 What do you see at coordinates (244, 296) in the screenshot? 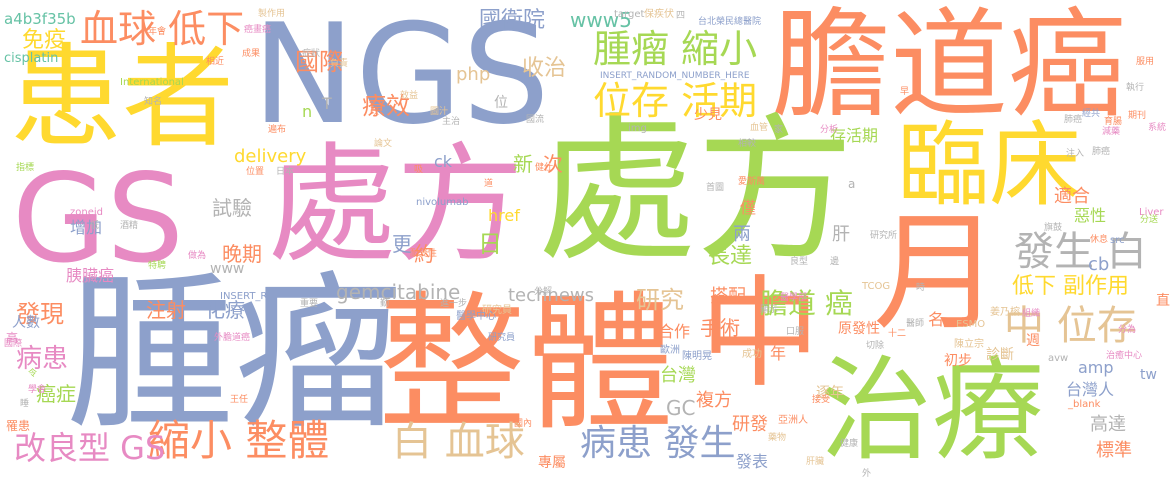
I see `cloud-word: INSERT_R` at bounding box center [244, 296].